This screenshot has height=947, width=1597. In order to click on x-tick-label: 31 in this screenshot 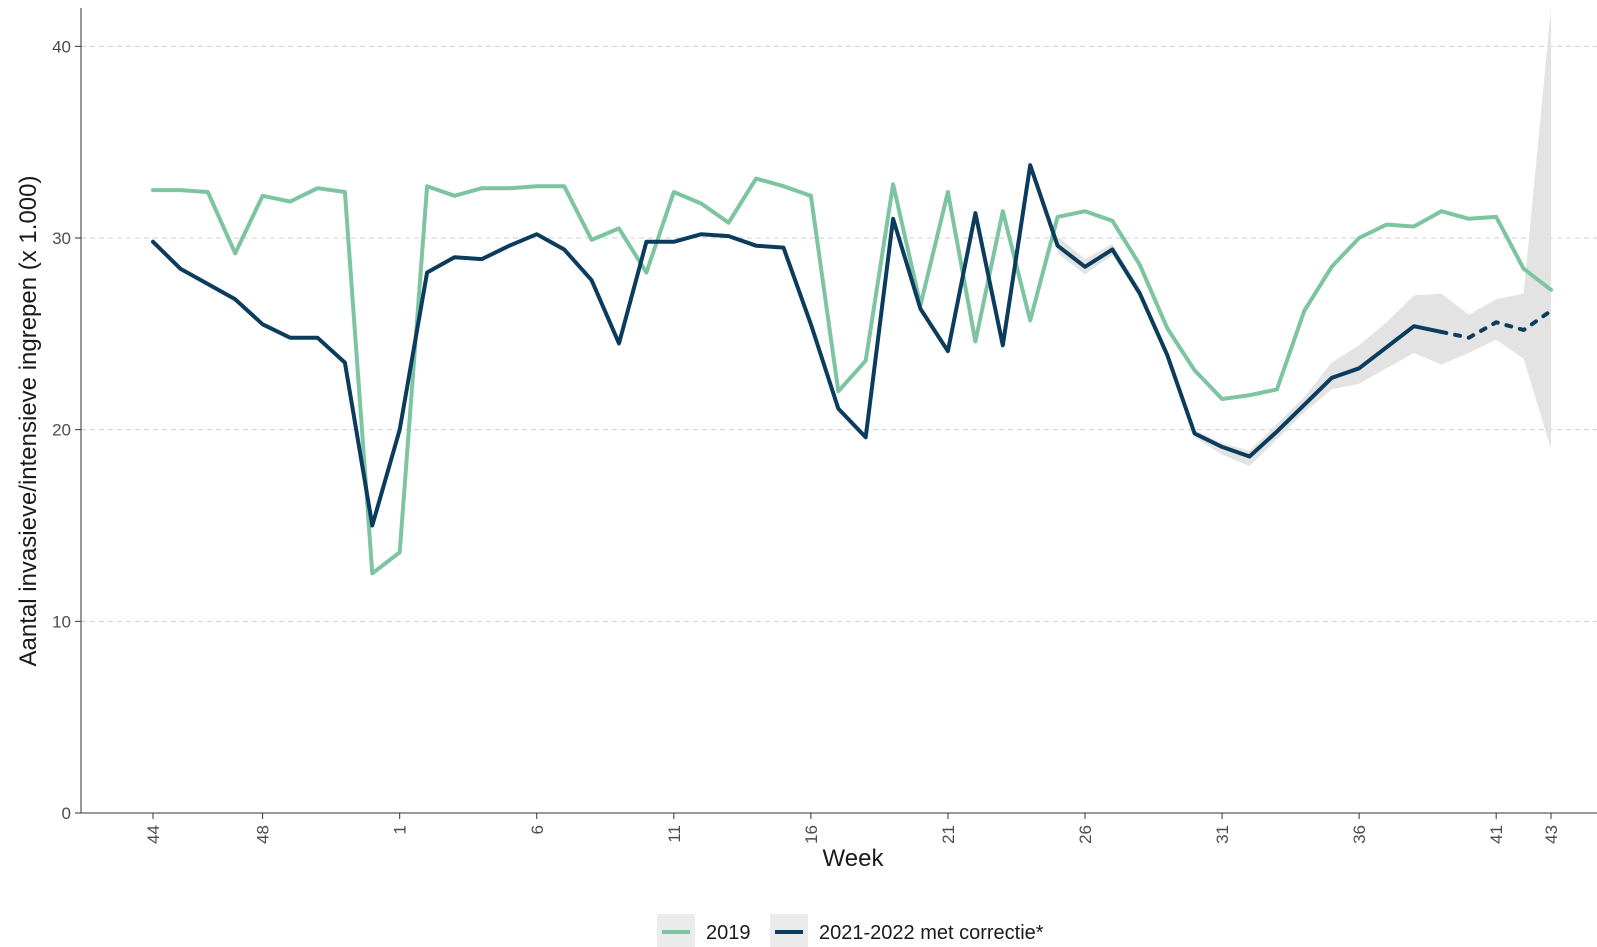, I will do `click(1222, 834)`.